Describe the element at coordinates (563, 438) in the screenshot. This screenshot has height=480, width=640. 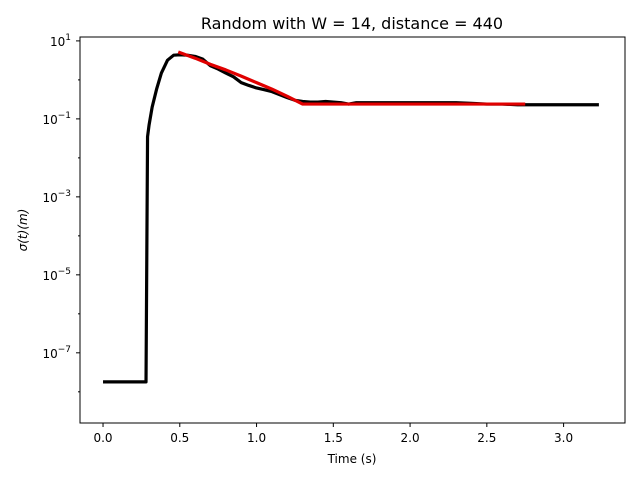
I see `x-tick-label: 3.0` at that location.